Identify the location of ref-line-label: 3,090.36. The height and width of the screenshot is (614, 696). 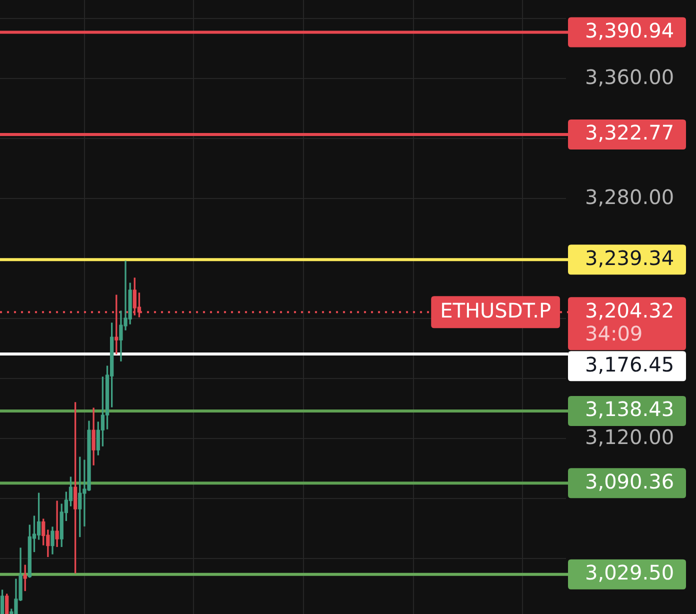
(629, 481).